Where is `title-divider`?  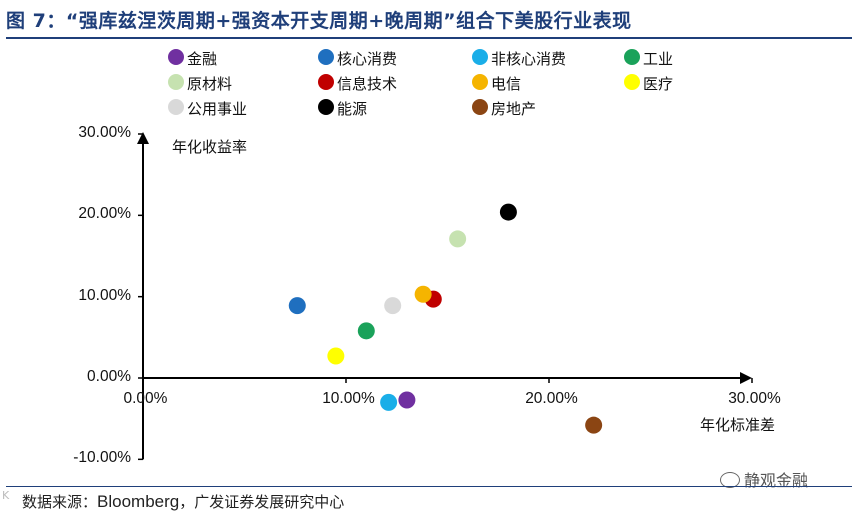 title-divider is located at coordinates (429, 38).